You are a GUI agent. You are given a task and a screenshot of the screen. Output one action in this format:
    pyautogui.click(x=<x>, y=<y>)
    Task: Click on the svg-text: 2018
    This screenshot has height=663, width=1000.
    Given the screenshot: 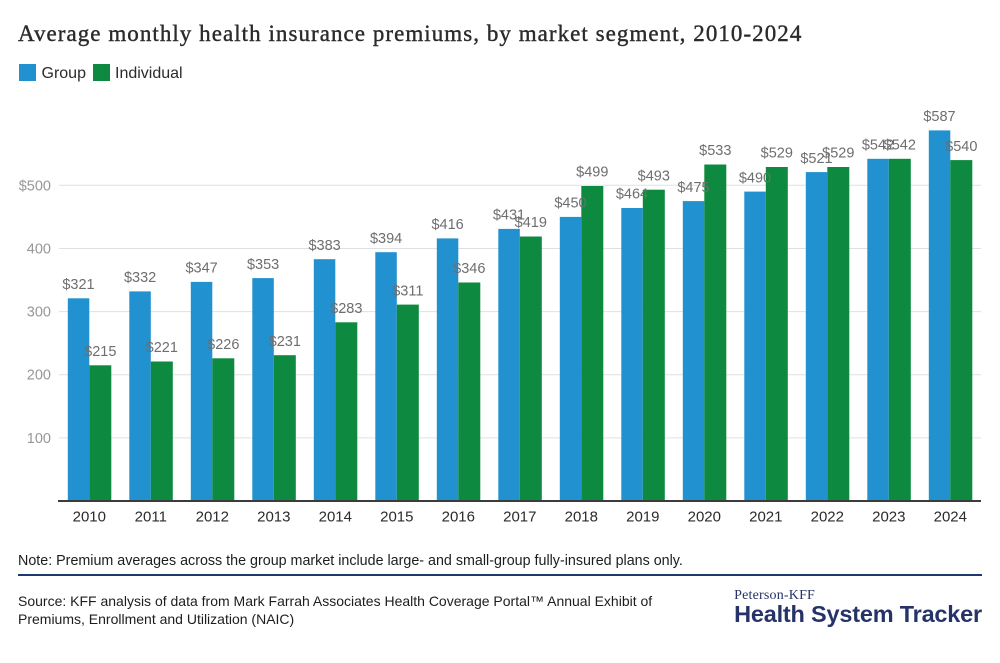 What is the action you would take?
    pyautogui.click(x=581, y=517)
    